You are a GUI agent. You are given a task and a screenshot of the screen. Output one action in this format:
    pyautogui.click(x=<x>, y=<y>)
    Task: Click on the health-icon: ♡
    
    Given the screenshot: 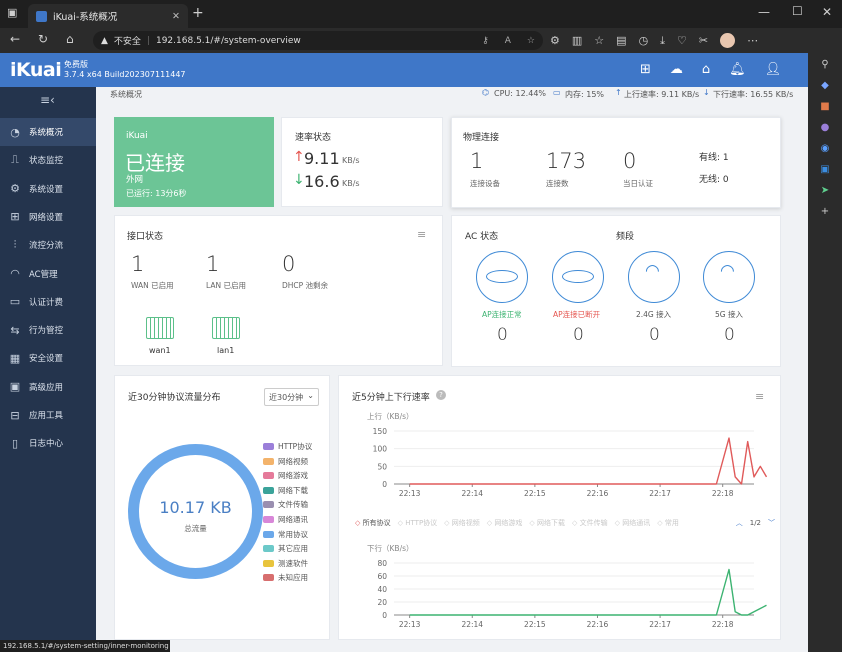 What is the action you would take?
    pyautogui.click(x=682, y=40)
    